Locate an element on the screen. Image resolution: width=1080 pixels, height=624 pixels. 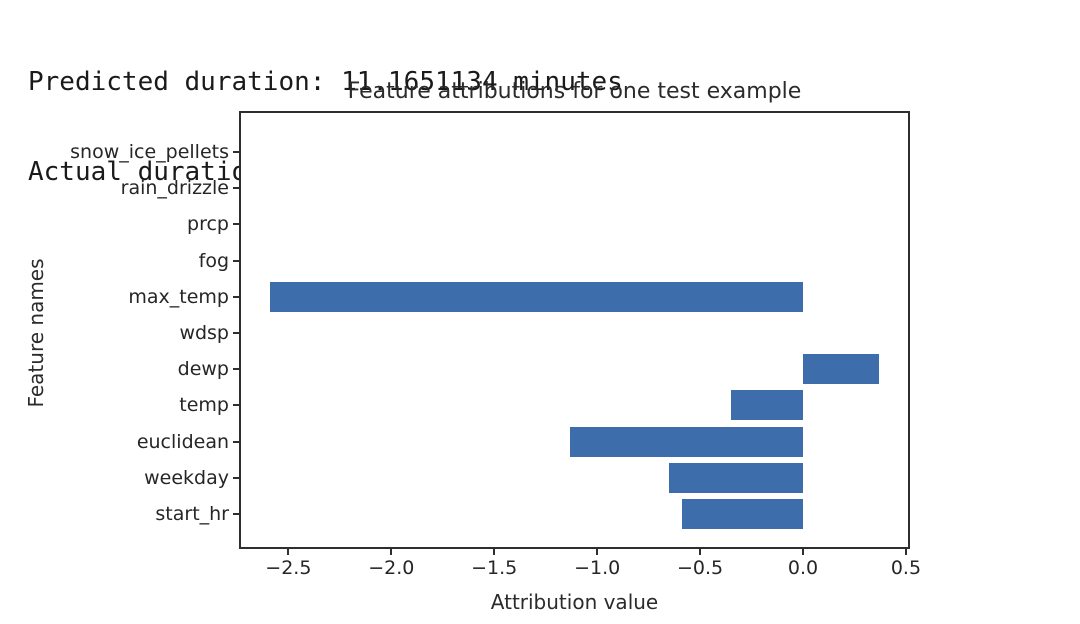
x-tick-label: 0.5 is located at coordinates (906, 568).